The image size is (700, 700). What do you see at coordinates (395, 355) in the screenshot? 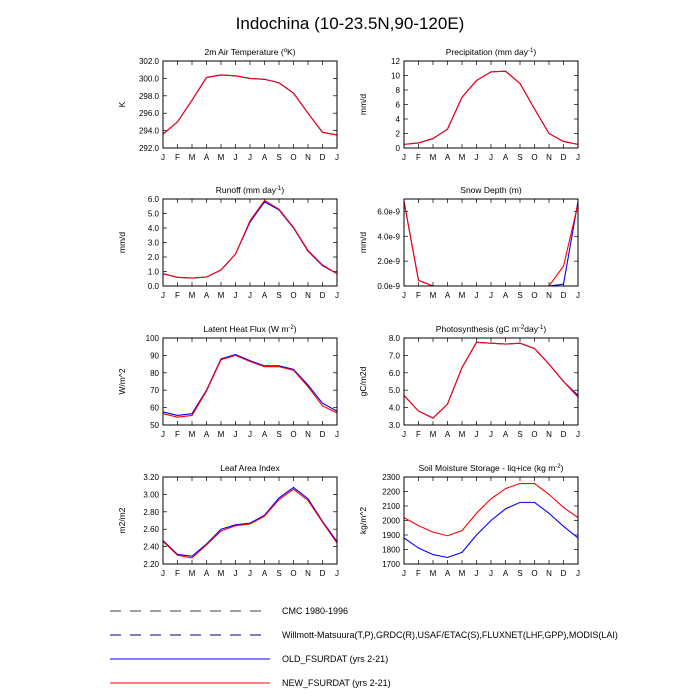
I see `y-tick-label: 7.0` at bounding box center [395, 355].